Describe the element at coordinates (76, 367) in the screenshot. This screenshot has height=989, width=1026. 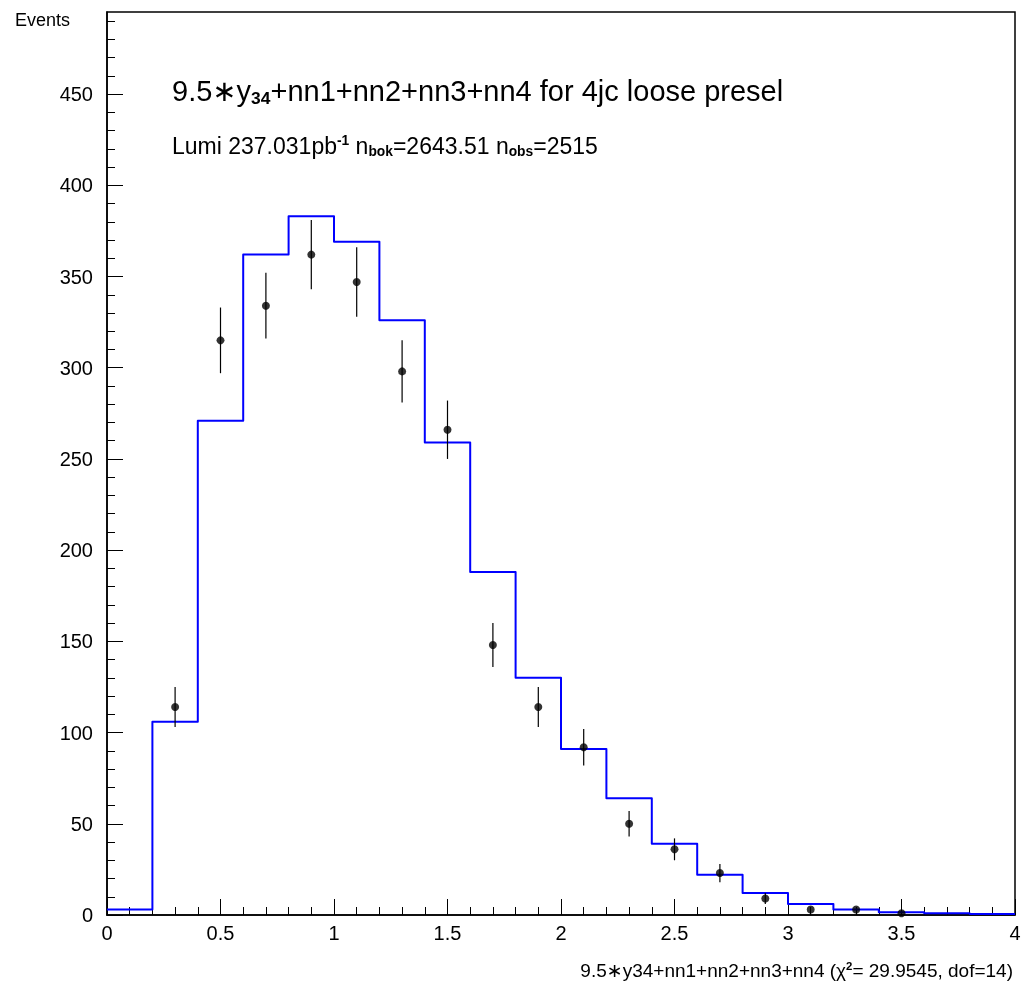
I see `y-tick-label: 300` at that location.